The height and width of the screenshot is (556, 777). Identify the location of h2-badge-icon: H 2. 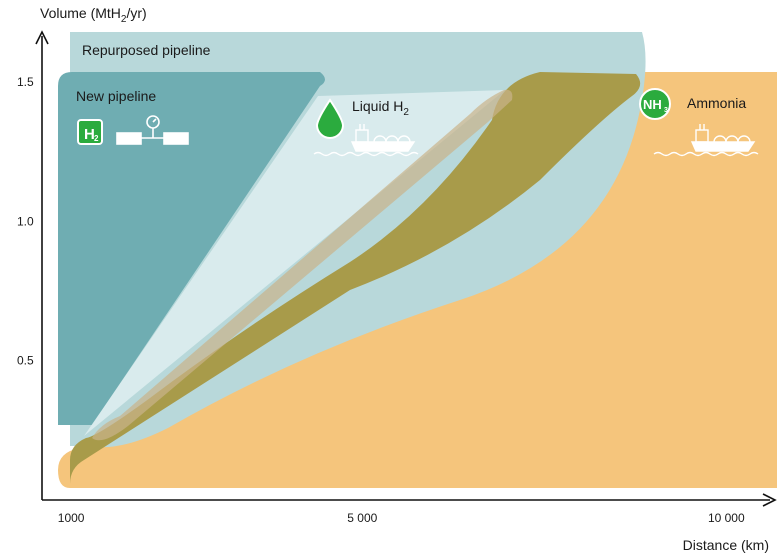
(90, 132).